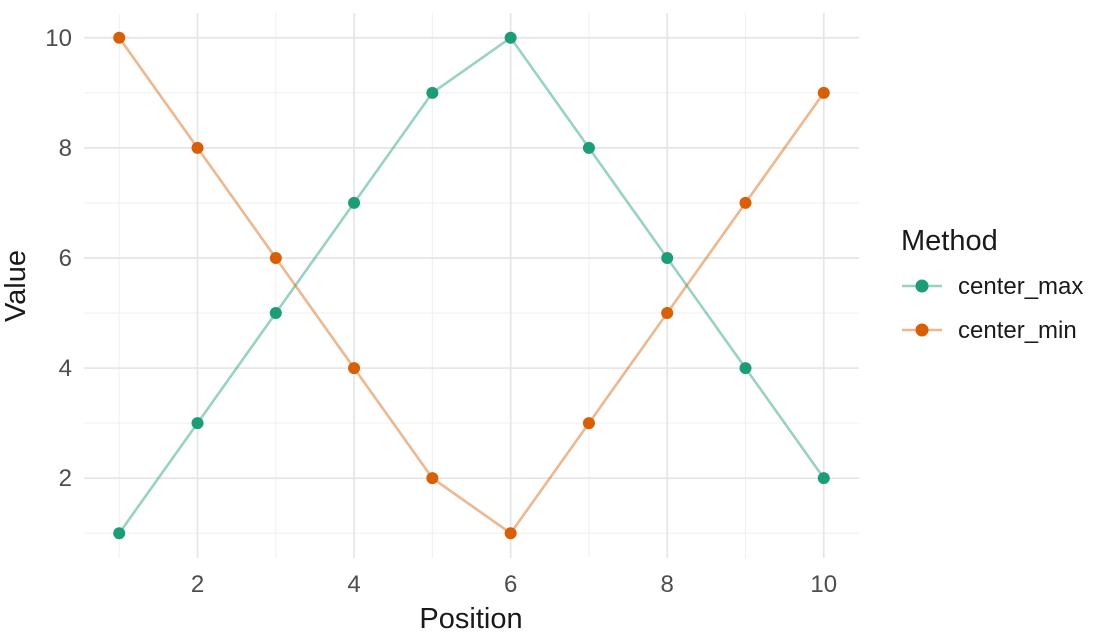 The height and width of the screenshot is (644, 1104). I want to click on y-tick-label: 2, so click(65, 478).